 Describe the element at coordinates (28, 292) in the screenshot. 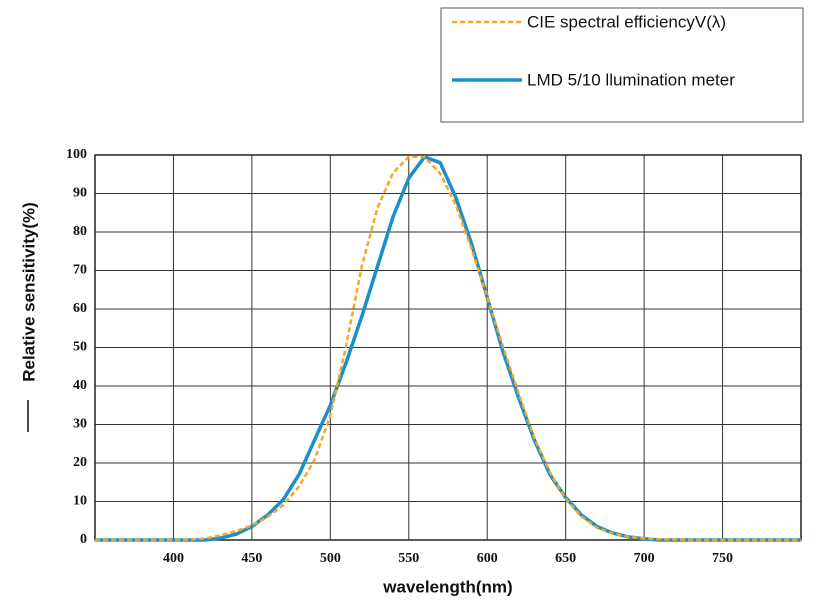

I see `y-axis-label: Relative sensitivity(%)` at that location.